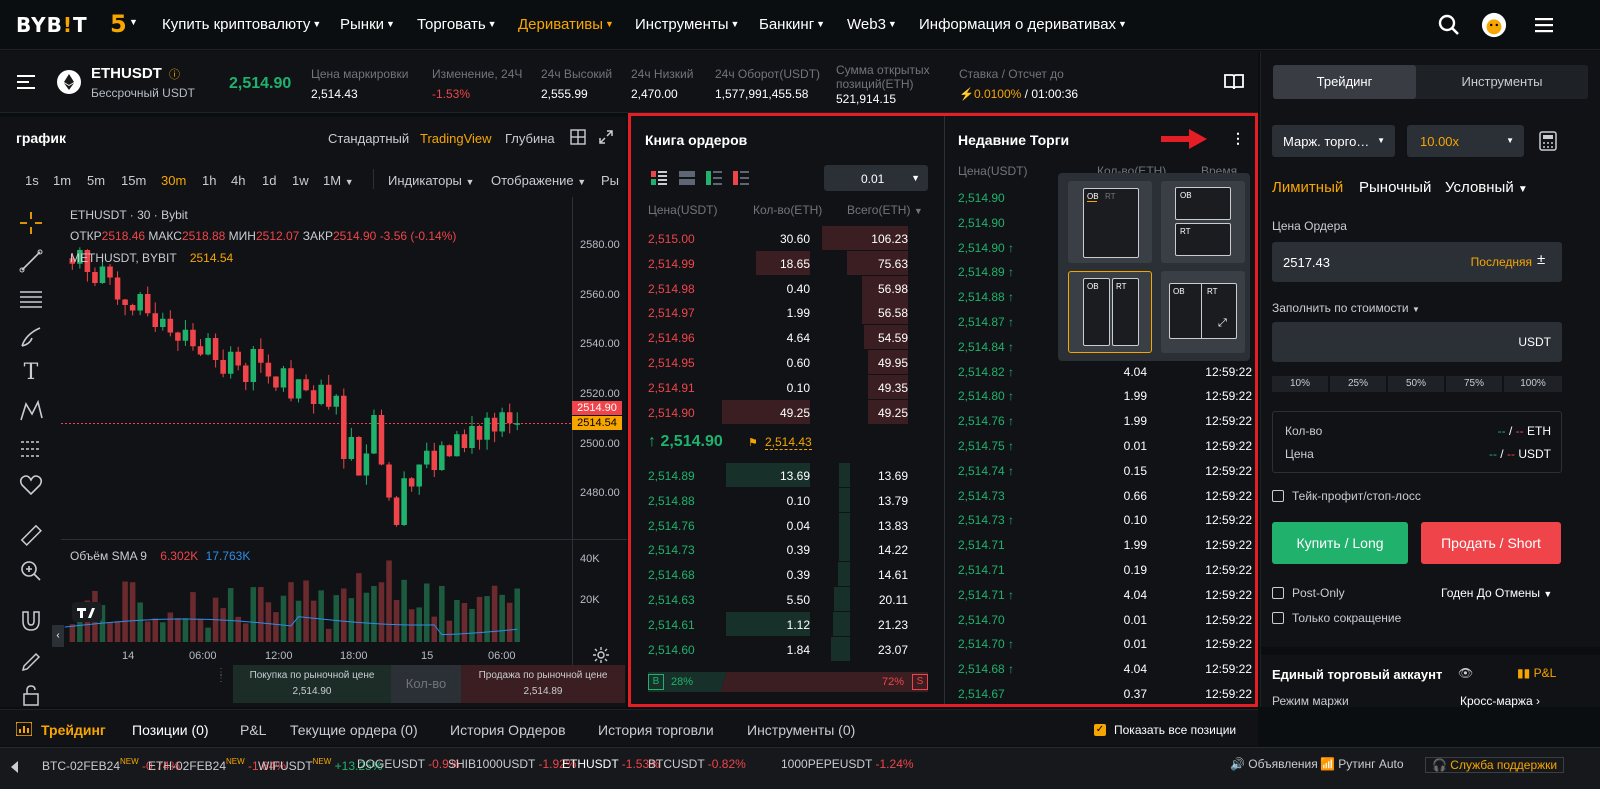 The height and width of the screenshot is (789, 1600). Describe the element at coordinates (269, 180) in the screenshot. I see `tf-1d: 1d` at that location.